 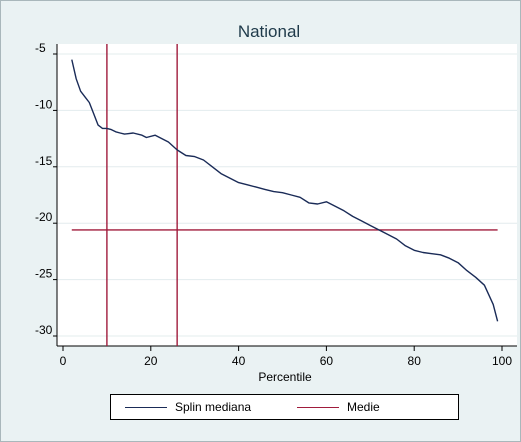 What do you see at coordinates (502, 361) in the screenshot?
I see `x-tick-label: 100` at bounding box center [502, 361].